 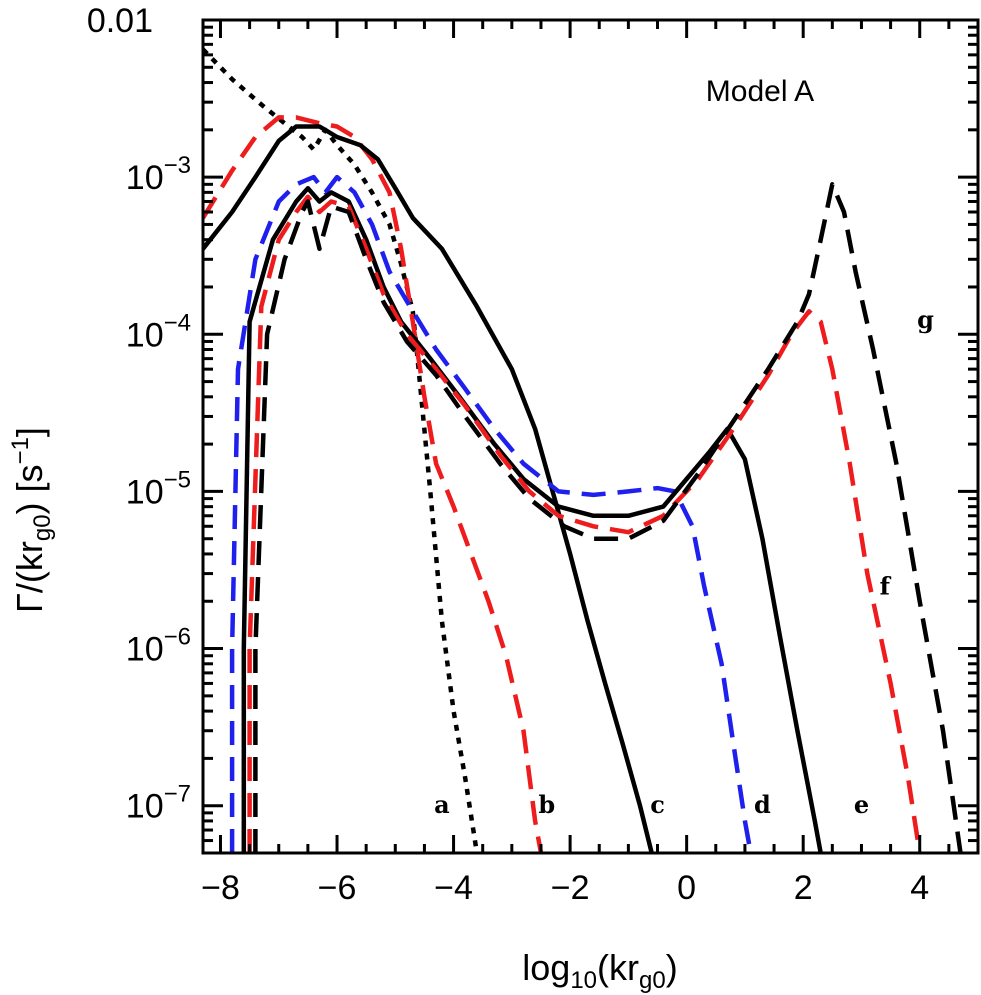 What do you see at coordinates (861, 804) in the screenshot?
I see `curve-label-e: e` at bounding box center [861, 804].